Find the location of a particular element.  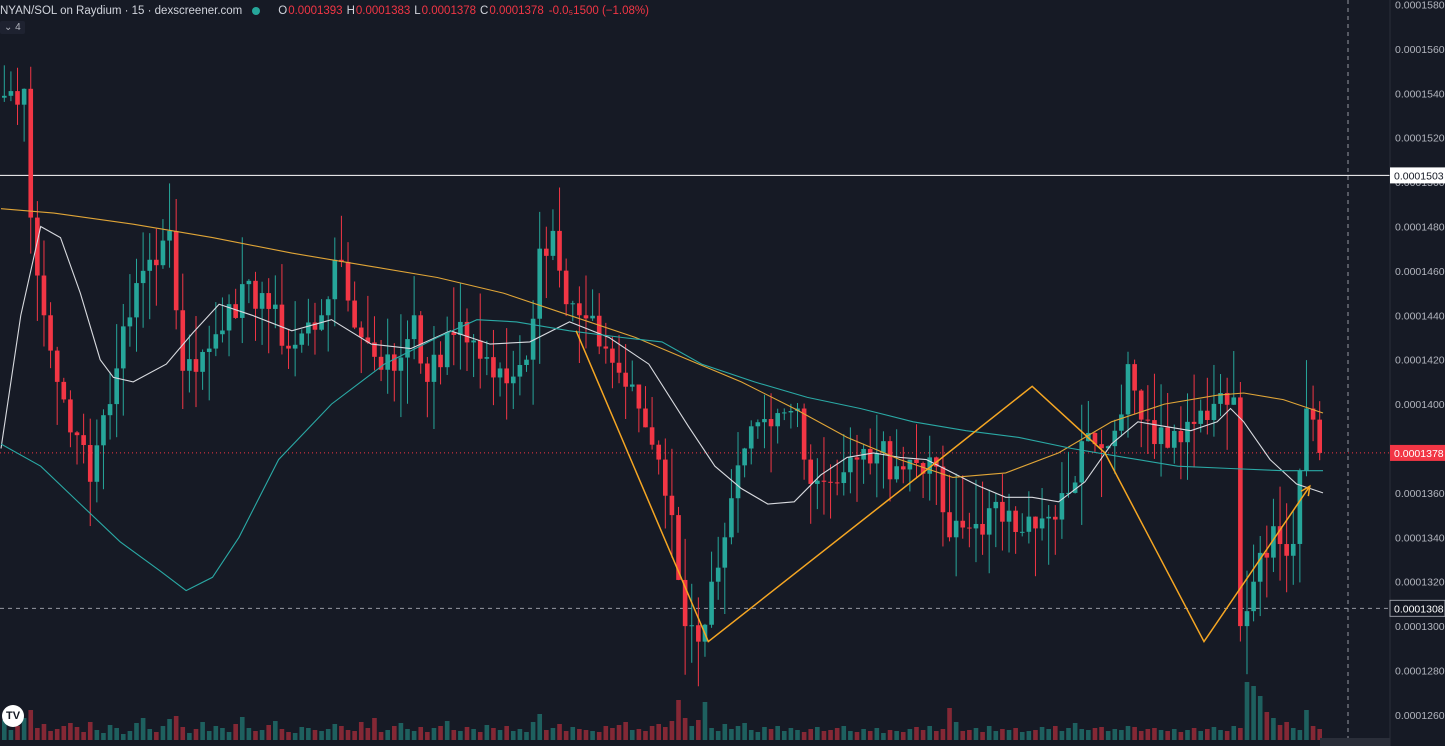

price-tag-label: 0.0001503 is located at coordinates (1419, 176).